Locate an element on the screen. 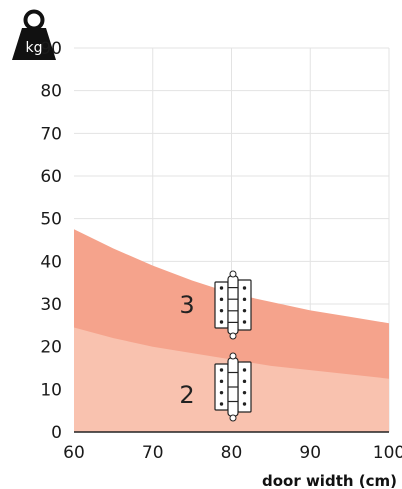  x-tick-label: 80 is located at coordinates (232, 453).